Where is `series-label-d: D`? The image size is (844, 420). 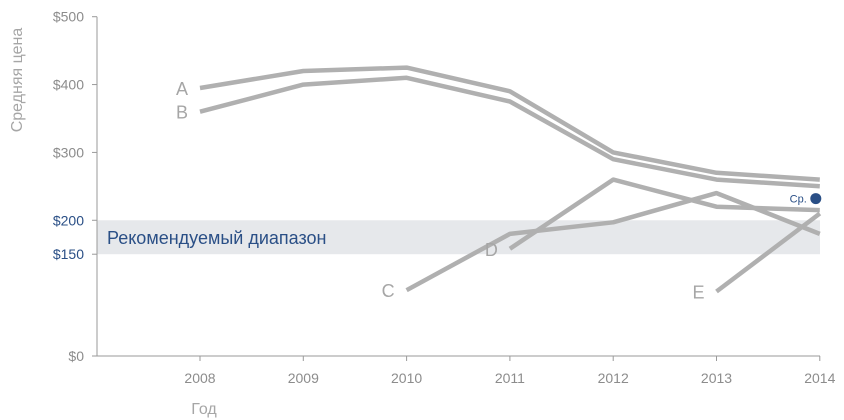
series-label-d: D is located at coordinates (491, 250).